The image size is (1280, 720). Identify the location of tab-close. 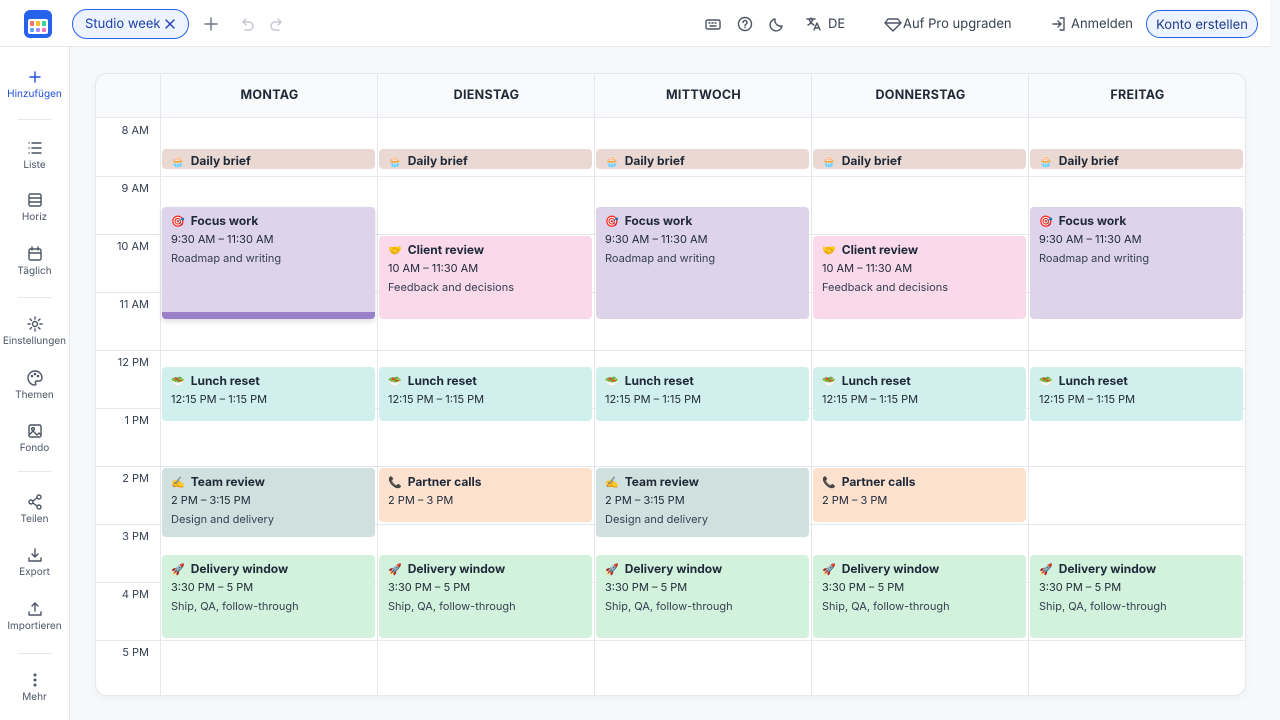
(170, 24).